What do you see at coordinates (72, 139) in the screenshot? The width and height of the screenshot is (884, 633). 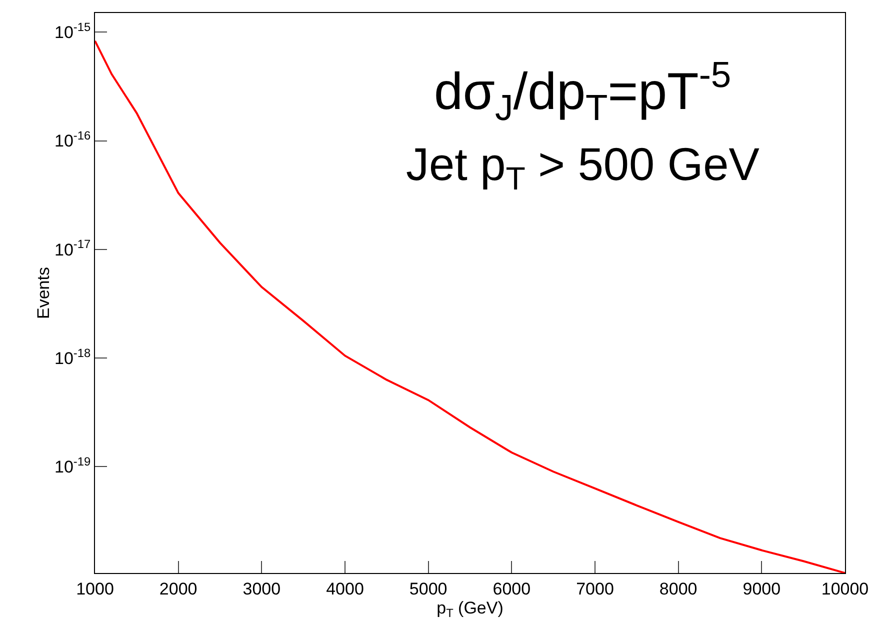 I see `y-tick-label: 10$^{-16}$` at bounding box center [72, 139].